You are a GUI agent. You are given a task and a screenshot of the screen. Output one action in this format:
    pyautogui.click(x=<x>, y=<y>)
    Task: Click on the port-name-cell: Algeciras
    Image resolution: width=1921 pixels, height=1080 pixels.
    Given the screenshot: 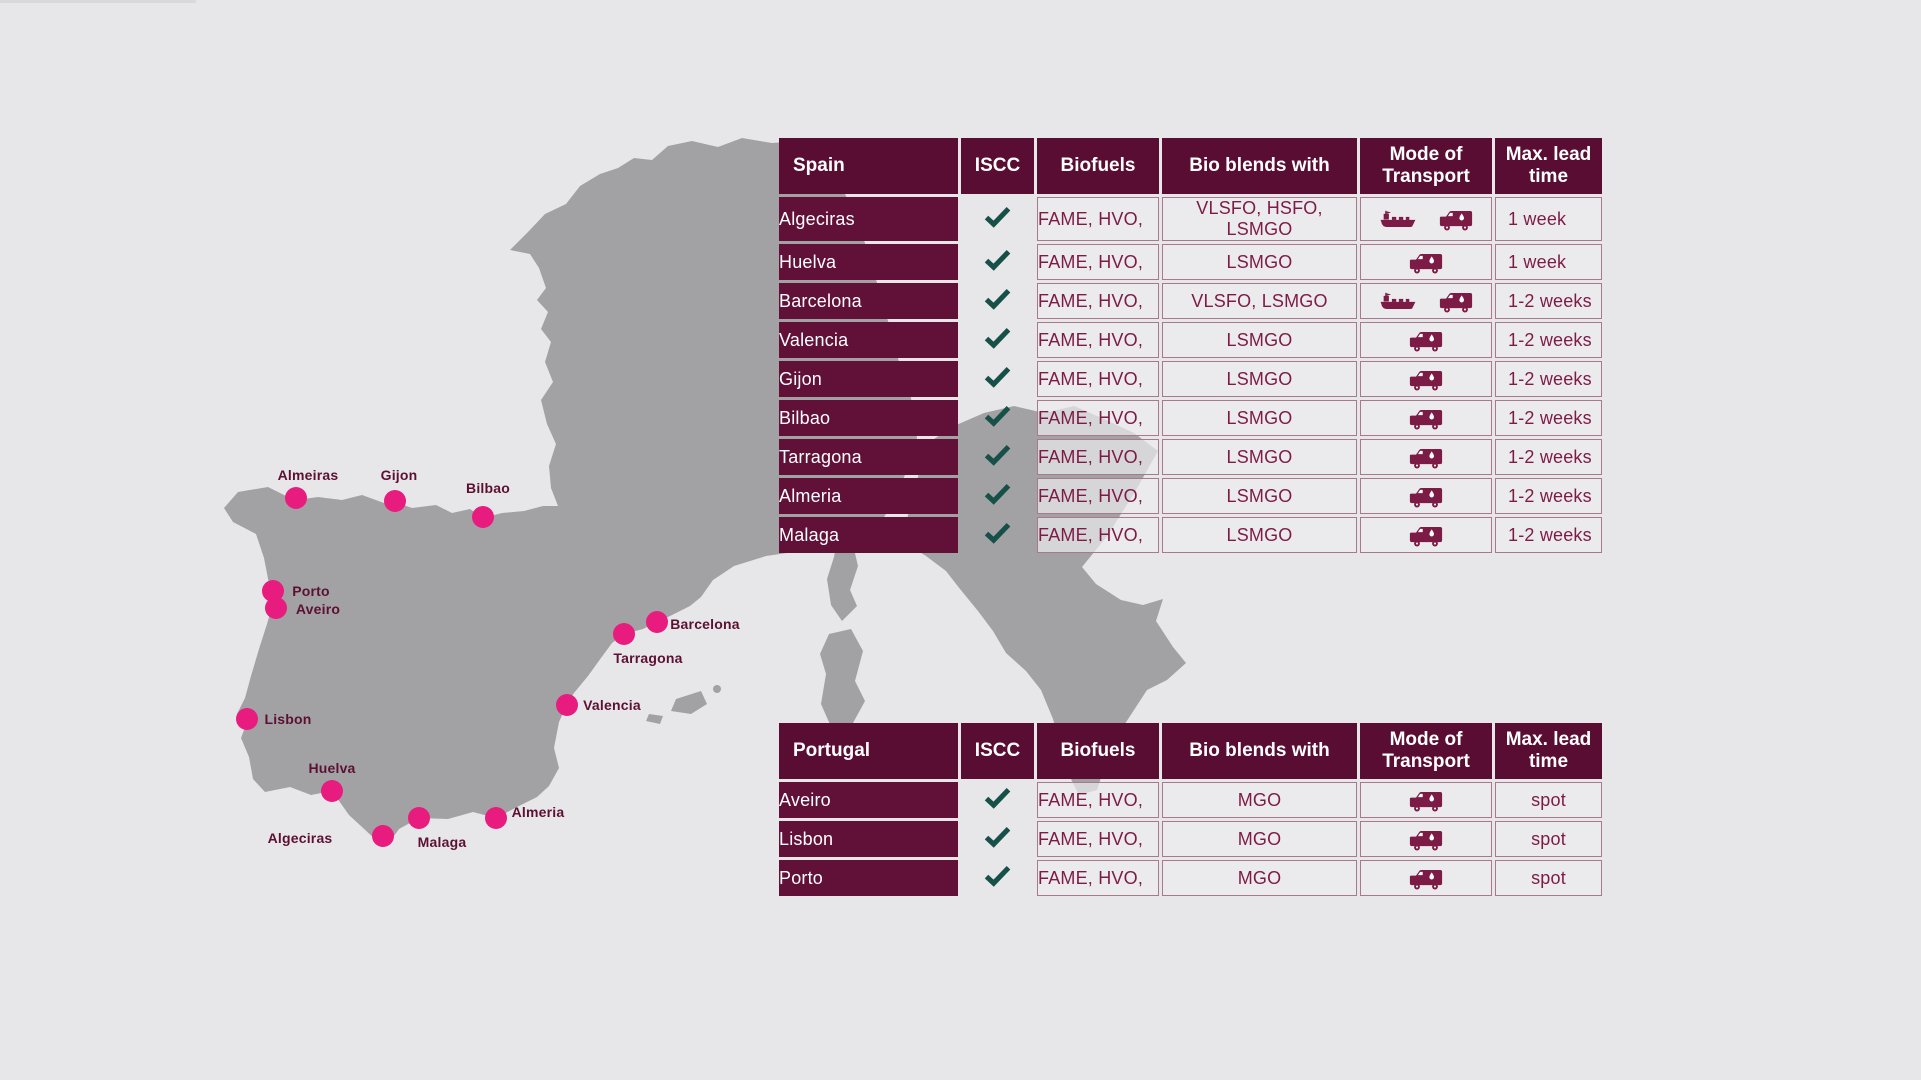 What is the action you would take?
    pyautogui.click(x=868, y=219)
    